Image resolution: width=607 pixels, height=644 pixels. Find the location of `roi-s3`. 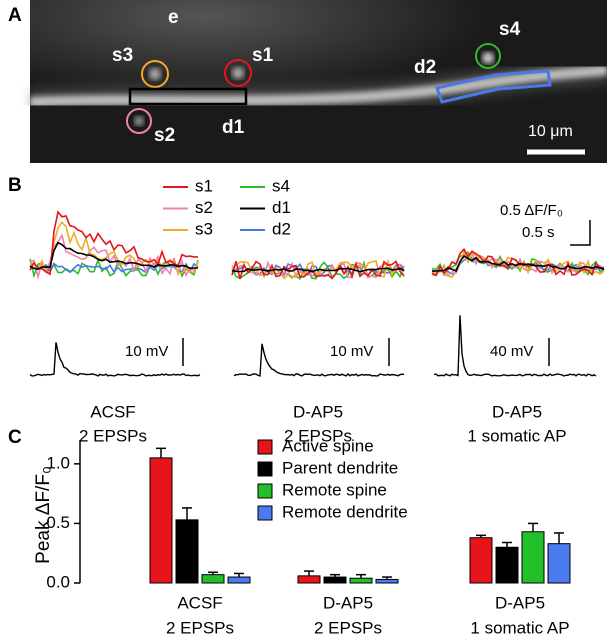

roi-s3 is located at coordinates (155, 74).